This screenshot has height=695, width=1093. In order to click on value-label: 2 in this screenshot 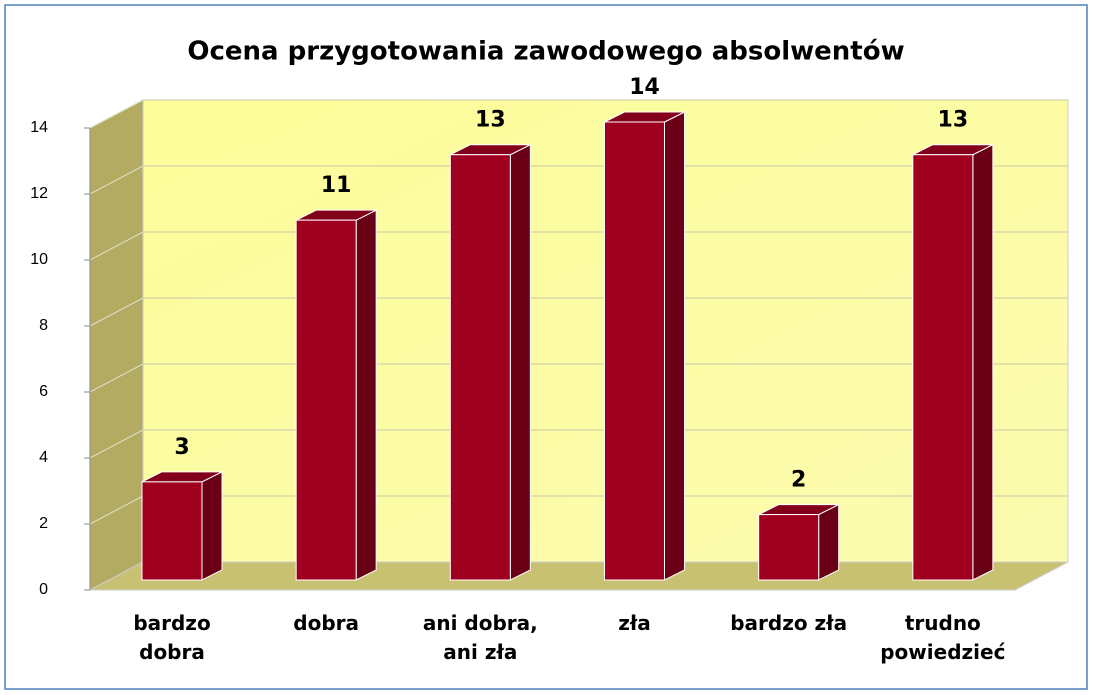, I will do `click(798, 480)`.